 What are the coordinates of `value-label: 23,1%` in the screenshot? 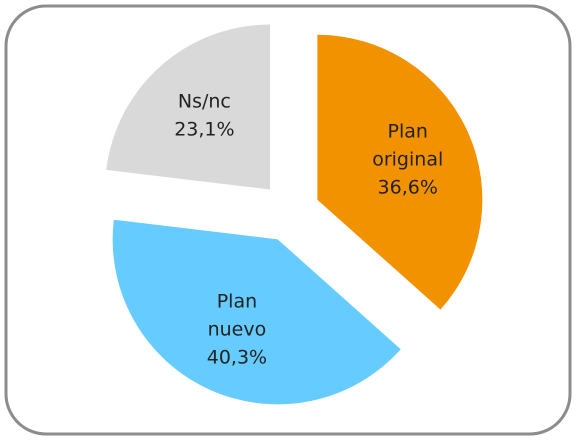 It's located at (204, 129).